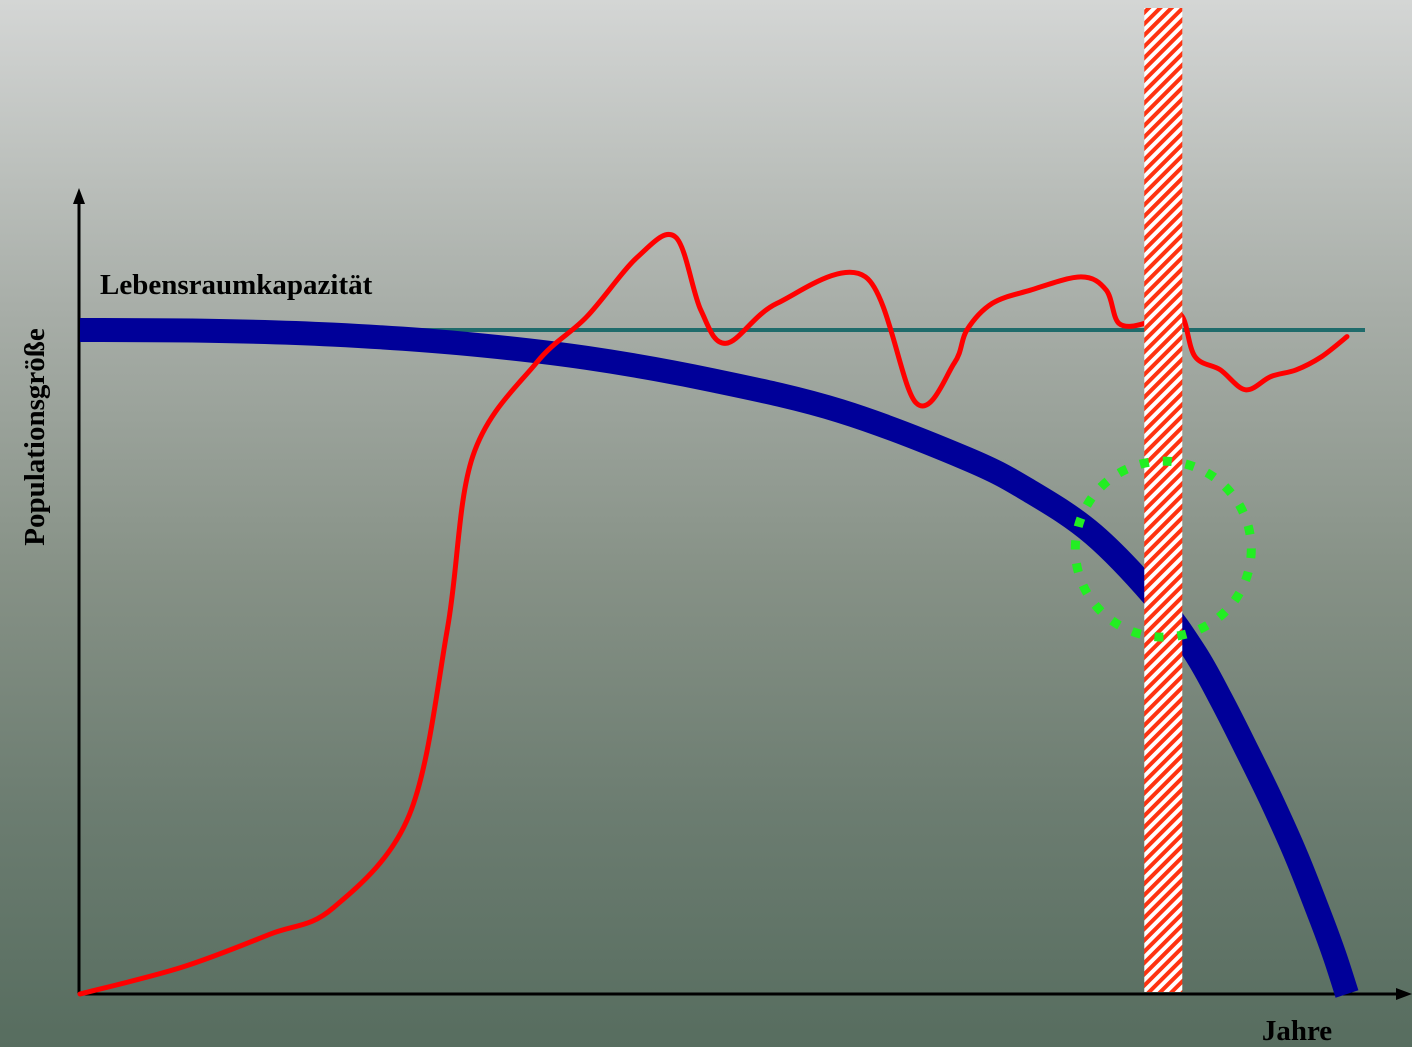  Describe the element at coordinates (79, 196) in the screenshot. I see `y-axis-arrow` at that location.